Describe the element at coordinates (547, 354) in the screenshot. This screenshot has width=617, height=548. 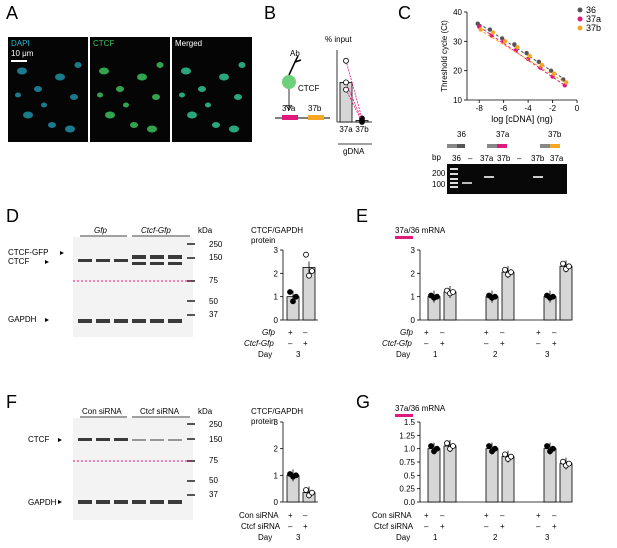
I see `e-day-3: 3` at that location.